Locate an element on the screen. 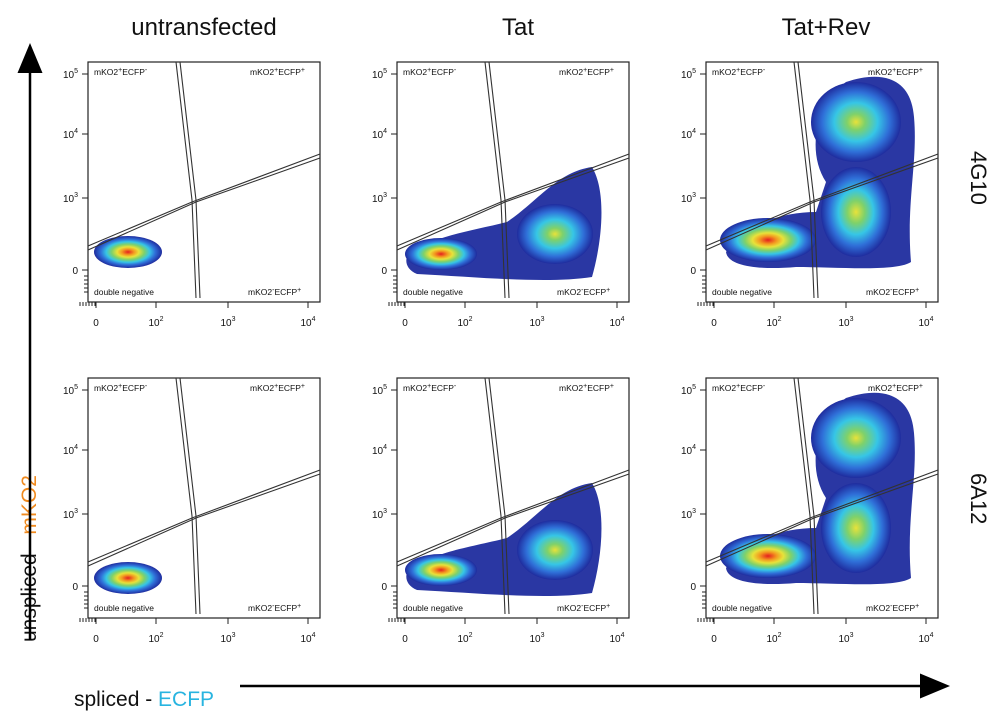 The height and width of the screenshot is (712, 1000). x-axis-label-ecfp: ECFP is located at coordinates (186, 699).